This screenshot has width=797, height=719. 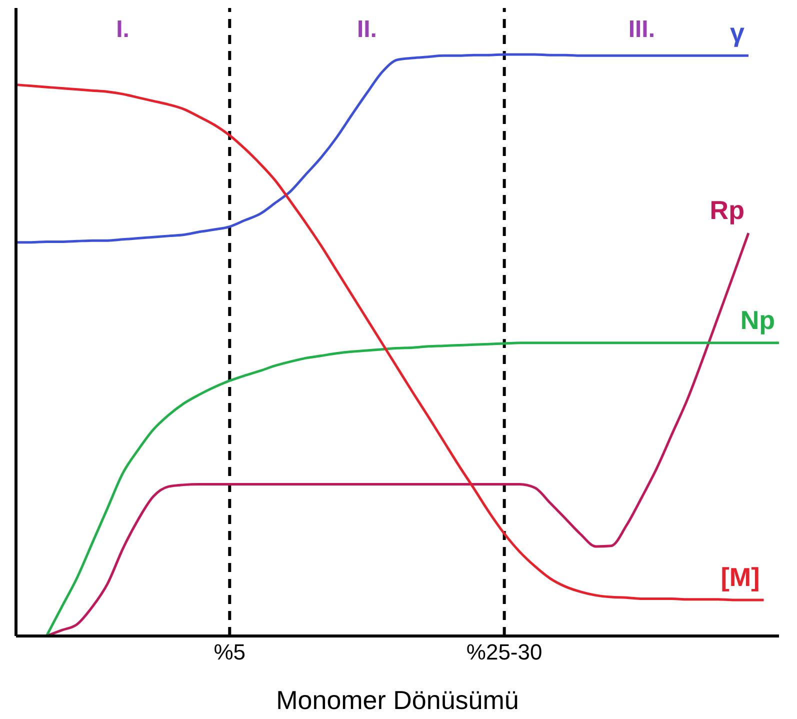 What do you see at coordinates (727, 210) in the screenshot?
I see `series-label: Rp` at bounding box center [727, 210].